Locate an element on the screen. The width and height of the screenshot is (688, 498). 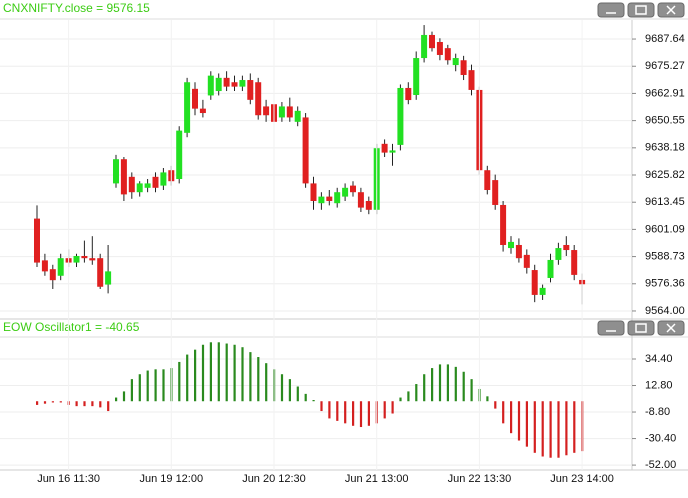
y-tick-label: 9588.73 is located at coordinates (665, 256).